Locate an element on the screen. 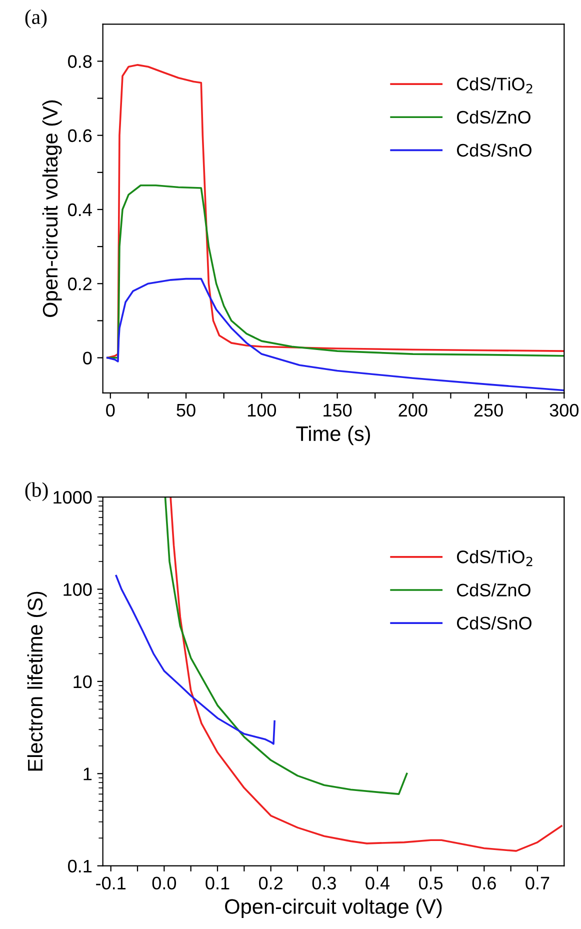 The image size is (581, 929). x-tick-label: 0.7 is located at coordinates (538, 883).